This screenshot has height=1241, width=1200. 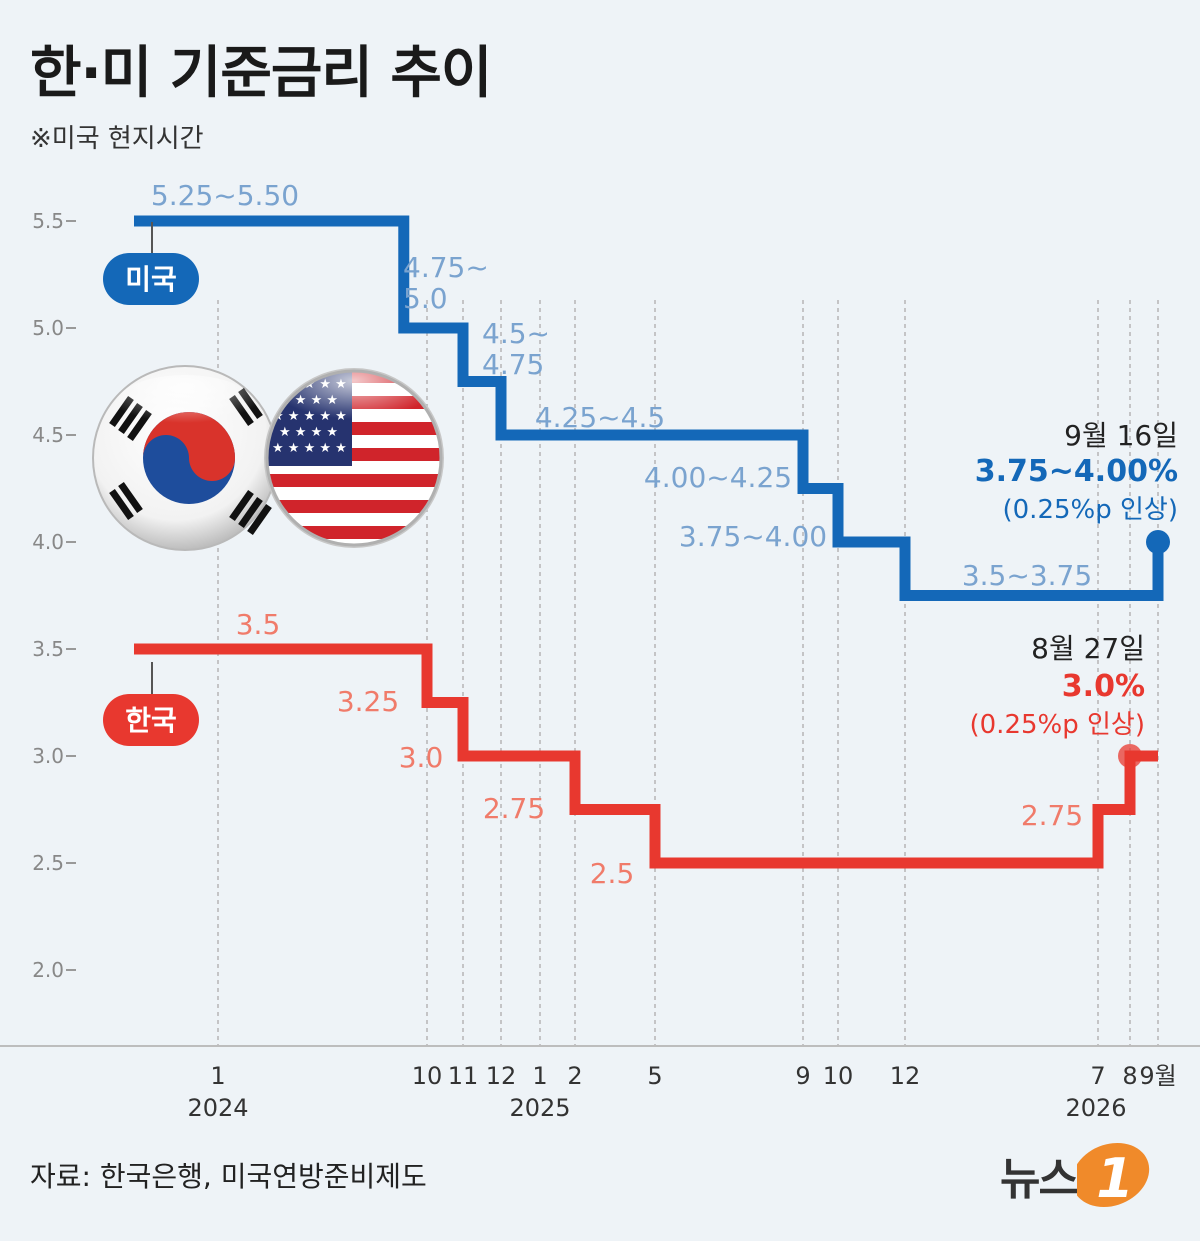 I want to click on us-series-name: 미국, so click(x=151, y=279).